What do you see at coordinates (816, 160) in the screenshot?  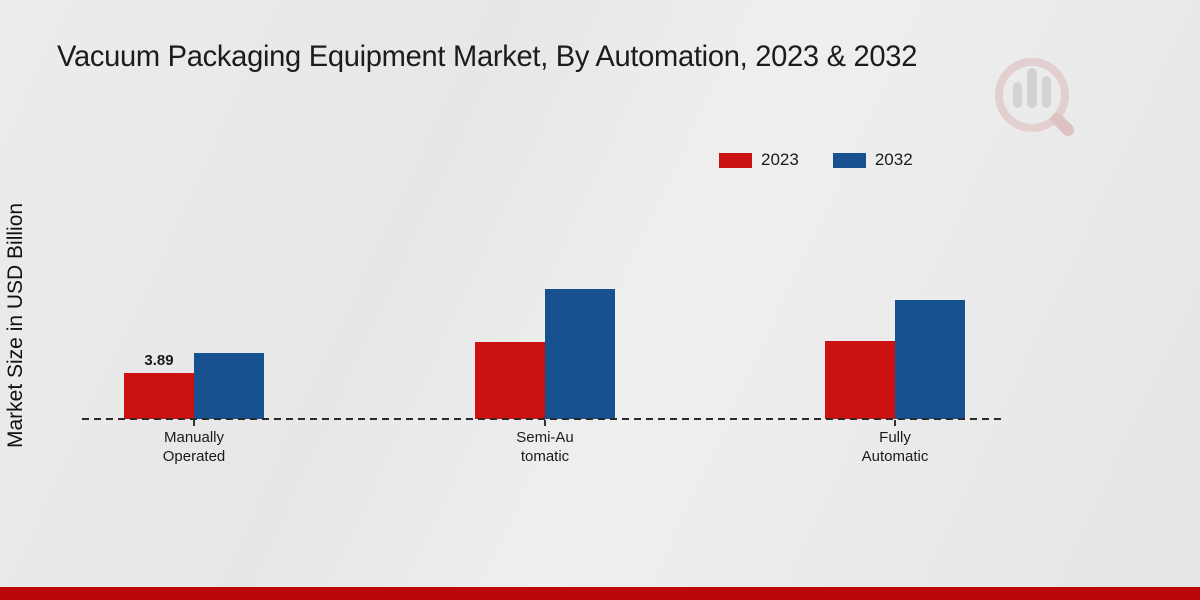 I see `legend: 2023 2032` at bounding box center [816, 160].